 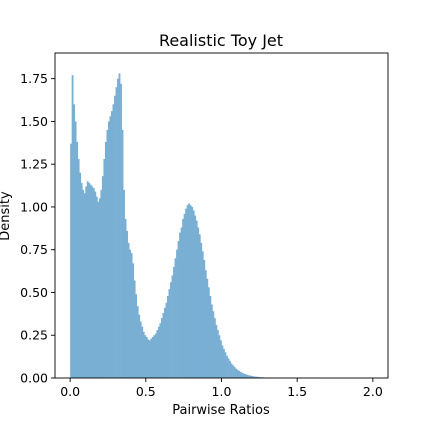 What do you see at coordinates (6, 216) in the screenshot?
I see `y-axis-label: Density` at bounding box center [6, 216].